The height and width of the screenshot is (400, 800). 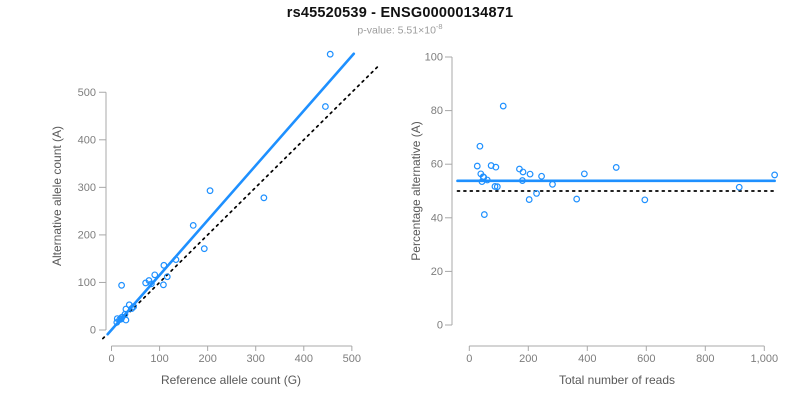 I want to click on p-value-exponent: -8, so click(x=439, y=26).